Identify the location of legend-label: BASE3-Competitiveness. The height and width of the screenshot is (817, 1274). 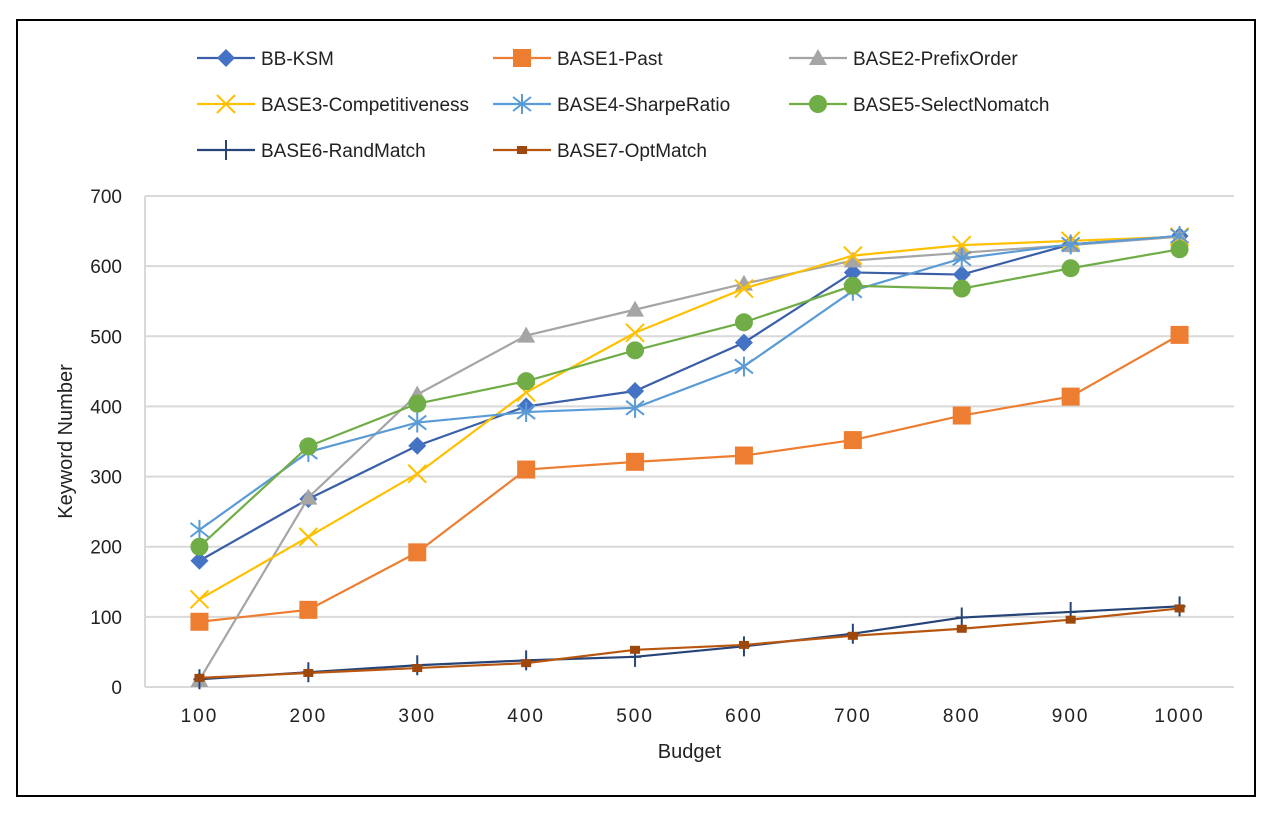
(365, 105).